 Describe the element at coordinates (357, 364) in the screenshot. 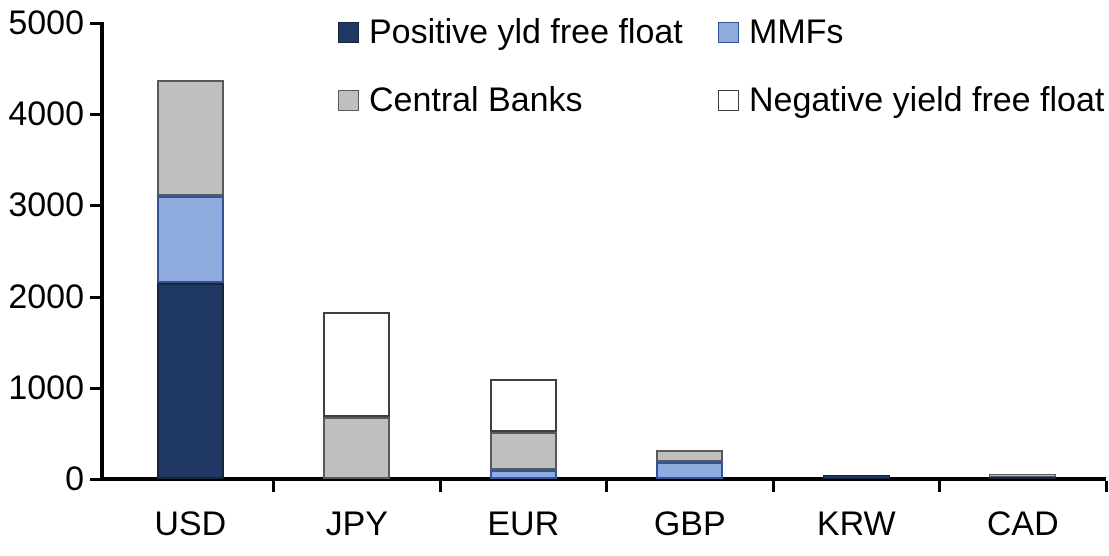

I see `bar-jpy-segment-negative-yield-free-float` at that location.